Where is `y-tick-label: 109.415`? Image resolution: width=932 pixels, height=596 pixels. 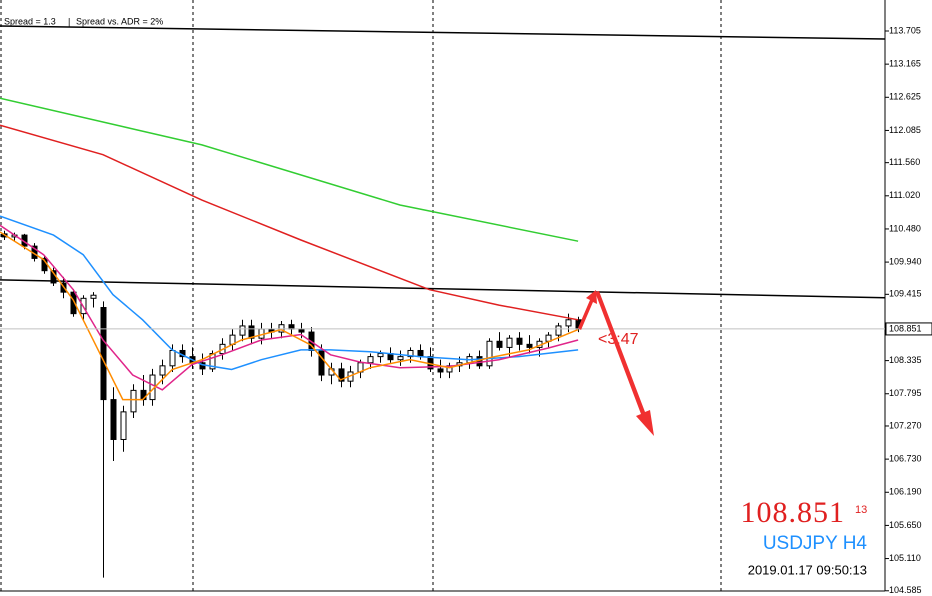 y-tick-label: 109.415 is located at coordinates (905, 294).